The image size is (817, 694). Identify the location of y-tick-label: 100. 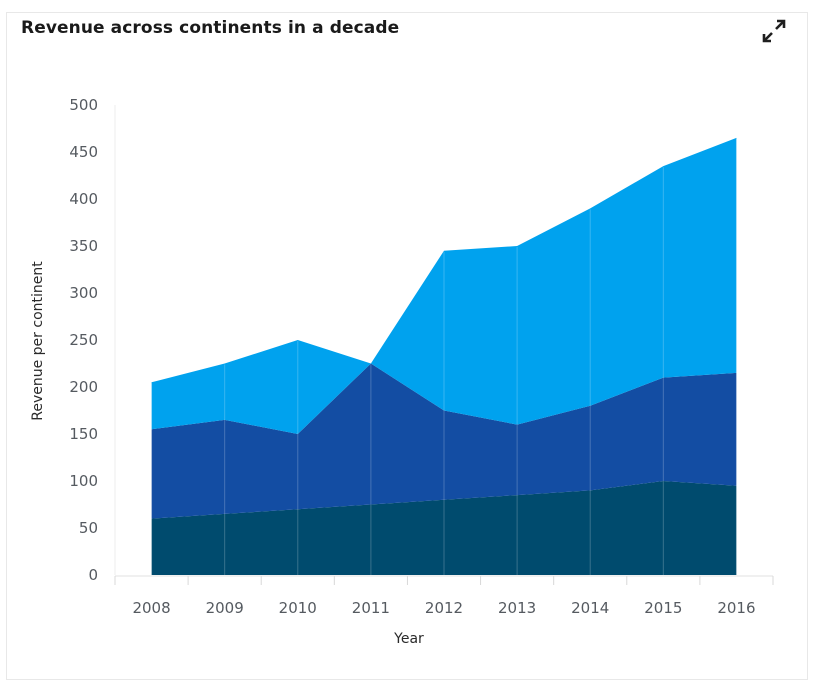
(83, 481).